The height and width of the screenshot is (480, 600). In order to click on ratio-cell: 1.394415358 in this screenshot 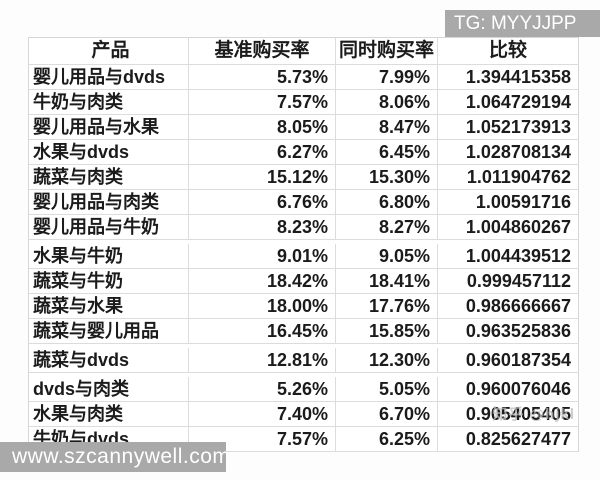, I will do `click(518, 77)`.